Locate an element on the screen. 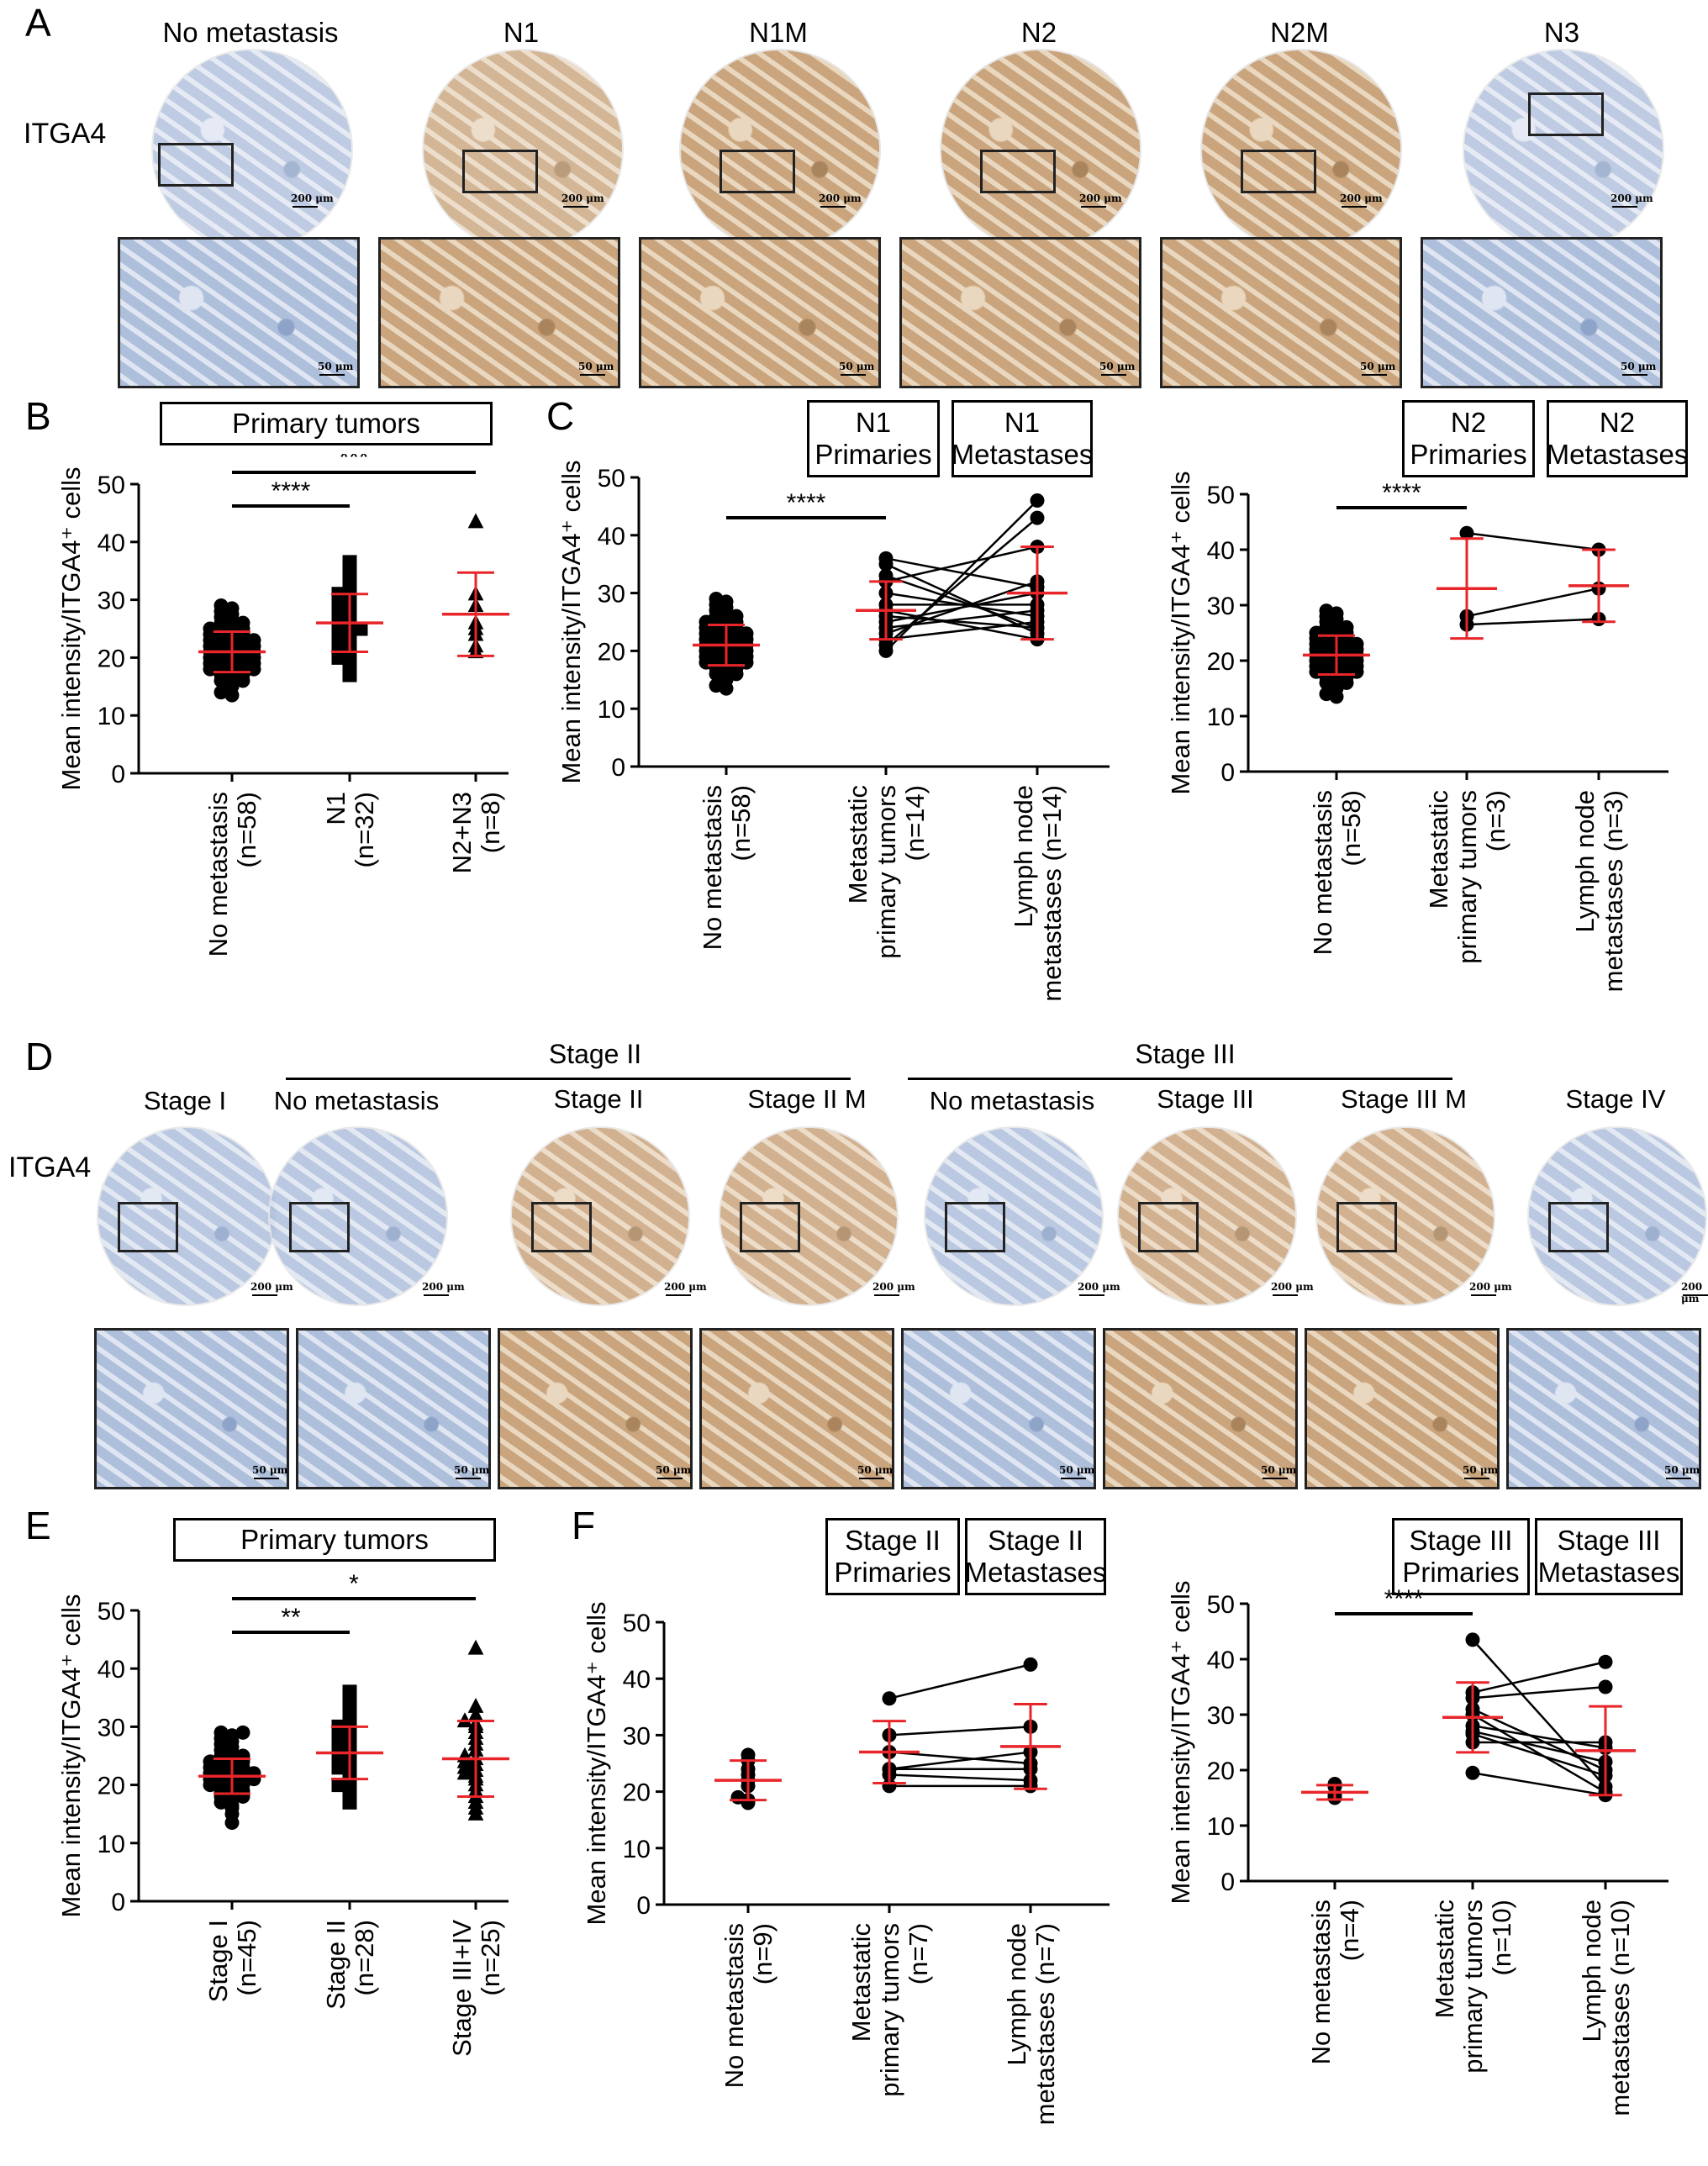  x-category-label: metastases (n=14) is located at coordinates (1052, 893).